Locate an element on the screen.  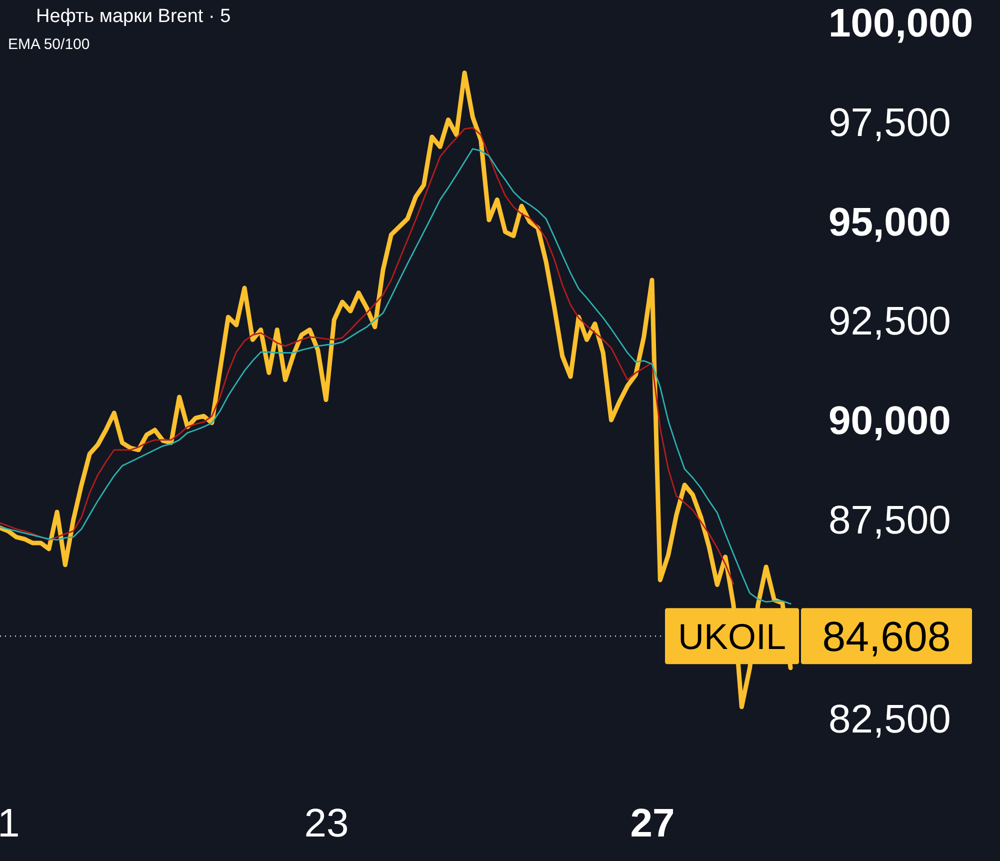
x-tick-label: 27 is located at coordinates (652, 824).